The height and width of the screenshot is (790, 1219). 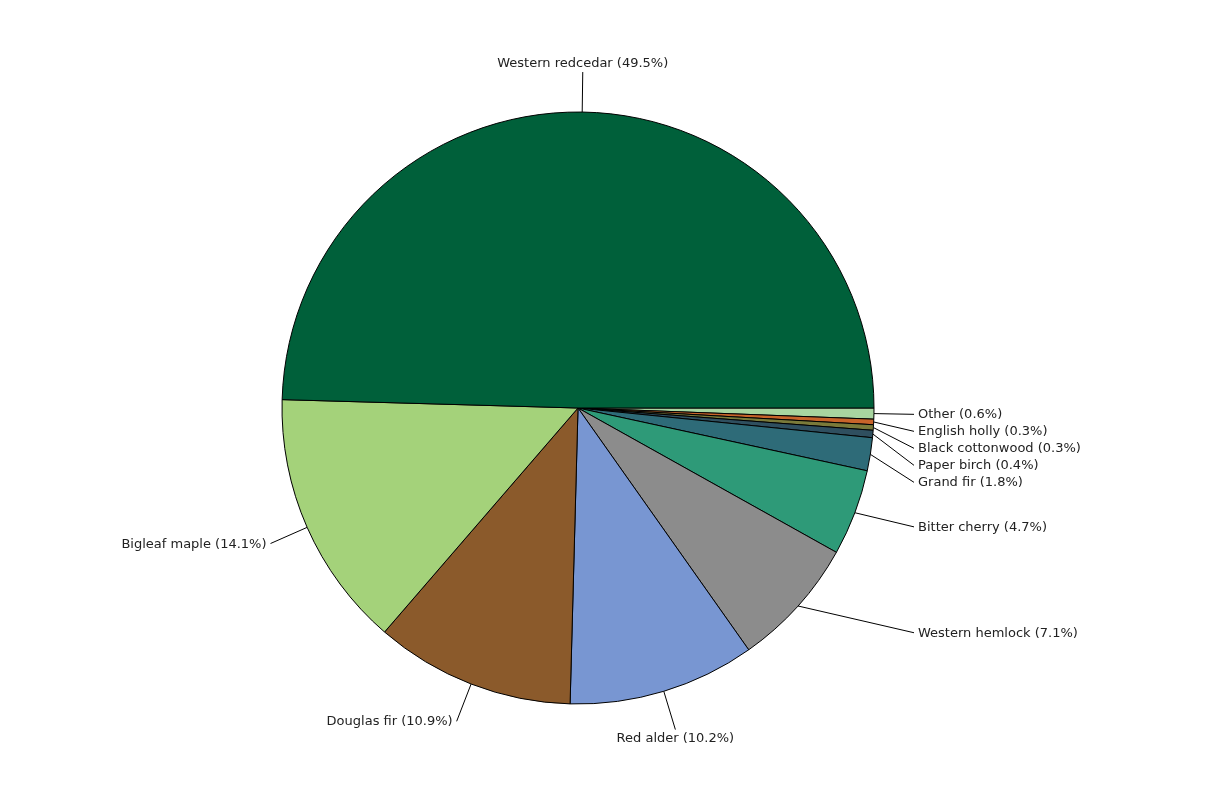 I want to click on slice-label: Western redcedar (49.5%), so click(x=583, y=63).